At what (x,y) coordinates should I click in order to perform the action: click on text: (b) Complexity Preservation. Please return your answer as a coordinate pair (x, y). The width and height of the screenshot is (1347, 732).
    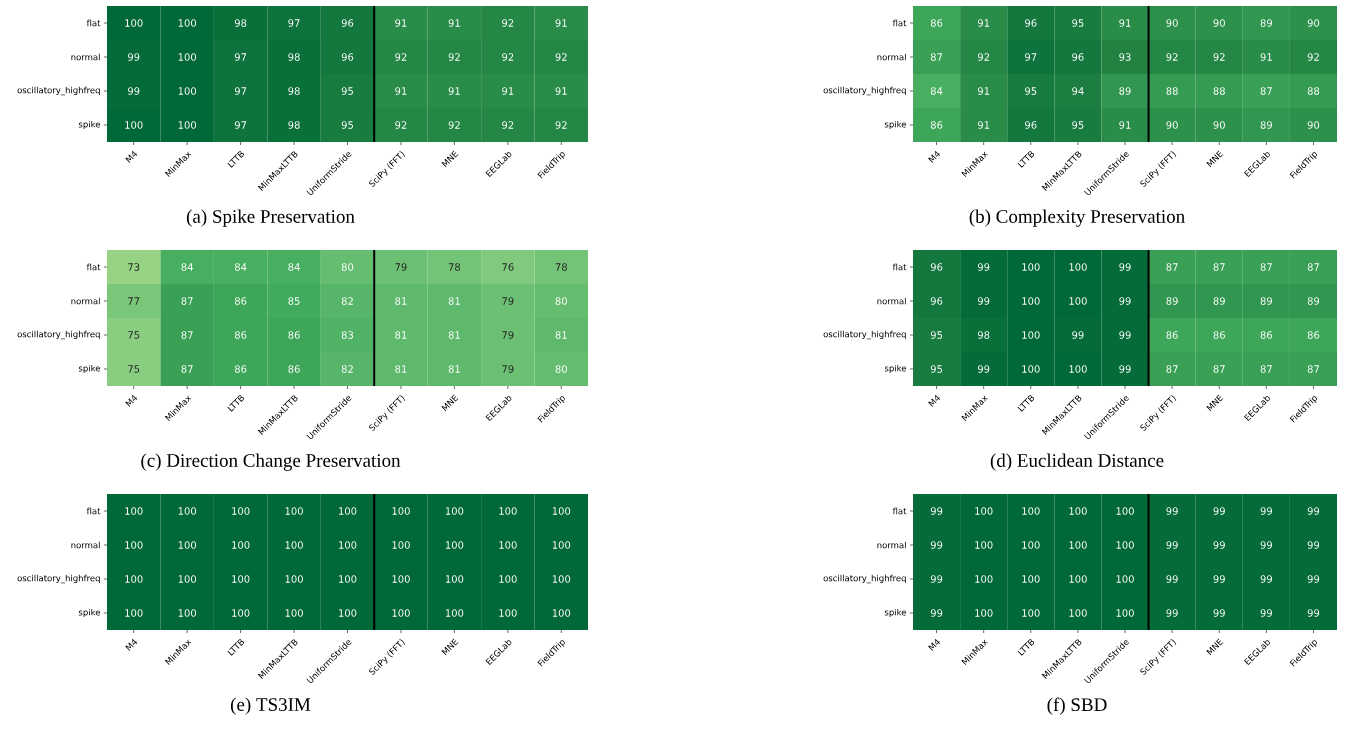
    Looking at the image, I should click on (1077, 218).